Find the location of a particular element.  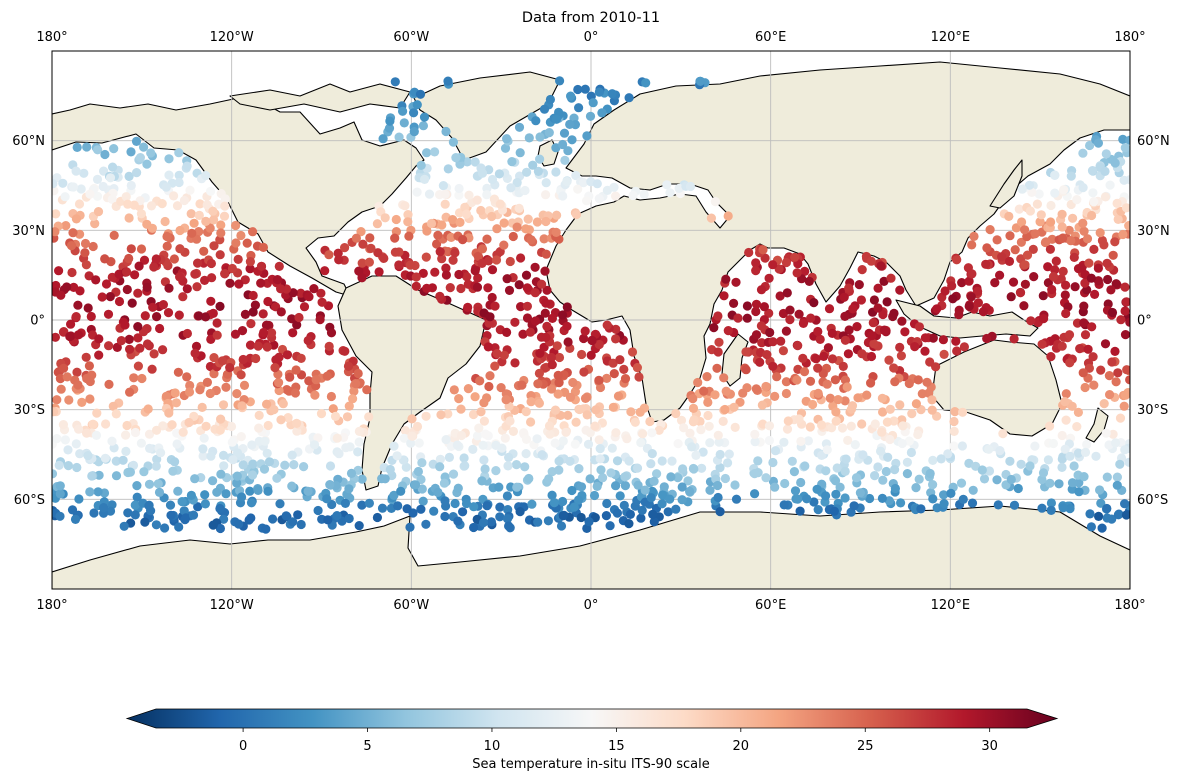

landmass-madagascar is located at coordinates (735, 360).